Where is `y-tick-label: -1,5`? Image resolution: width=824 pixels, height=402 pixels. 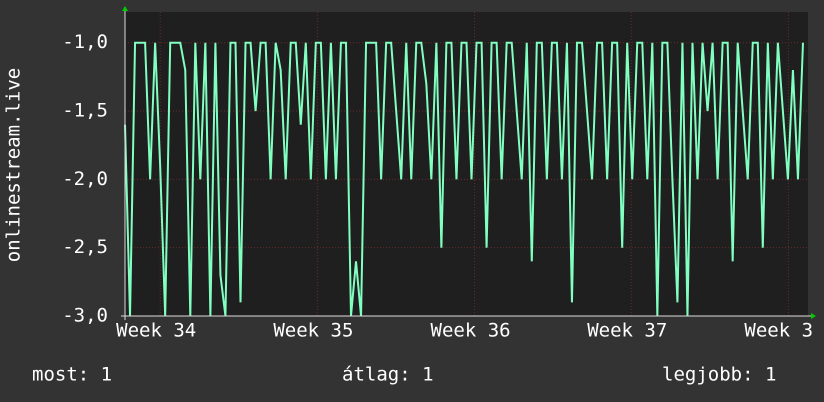
y-tick-label: -1,5 is located at coordinates (85, 111).